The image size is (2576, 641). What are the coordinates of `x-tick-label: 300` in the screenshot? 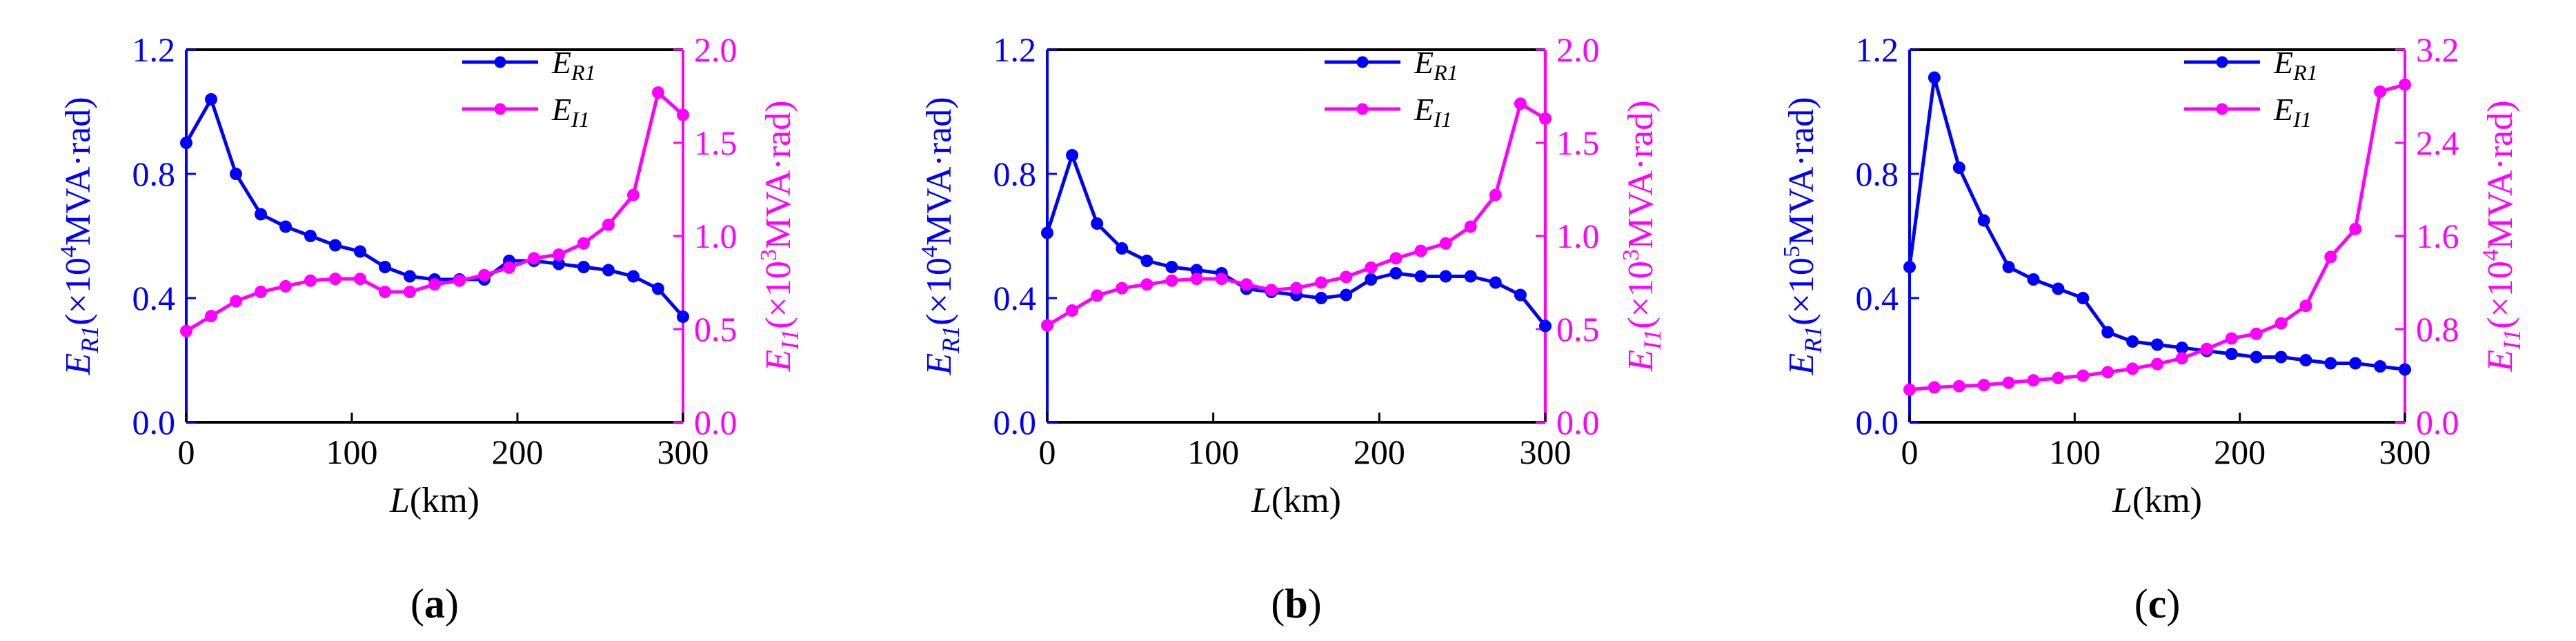 It's located at (1546, 452).